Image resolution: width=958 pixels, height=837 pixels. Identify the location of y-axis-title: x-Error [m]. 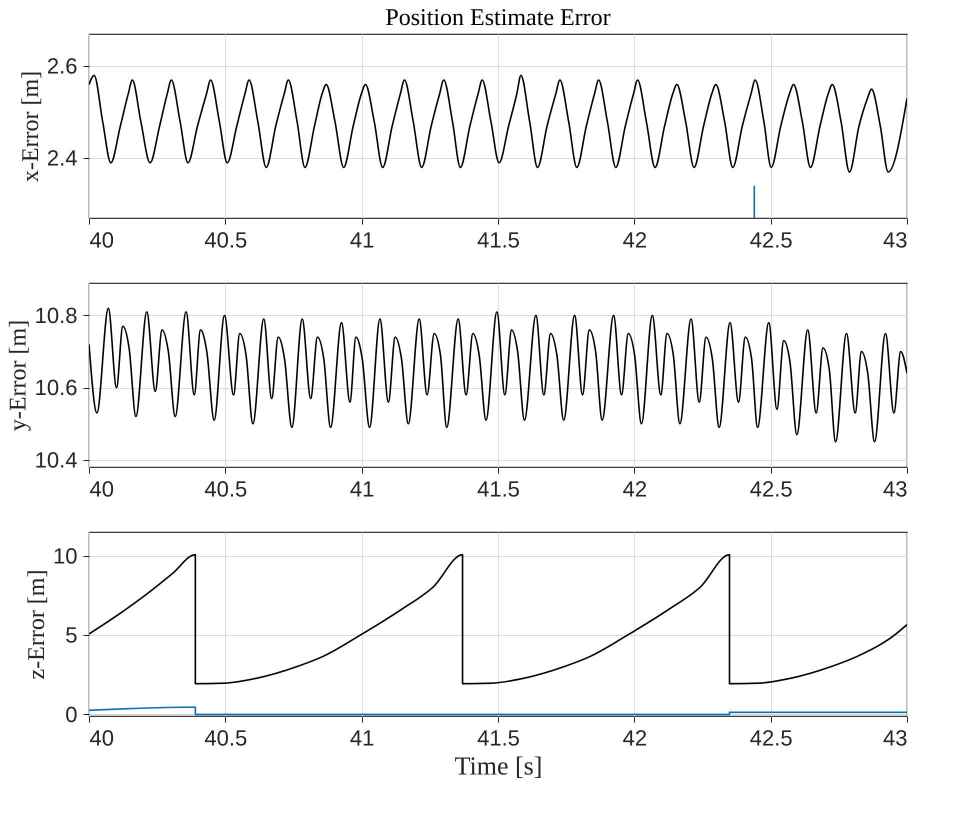
(31, 126).